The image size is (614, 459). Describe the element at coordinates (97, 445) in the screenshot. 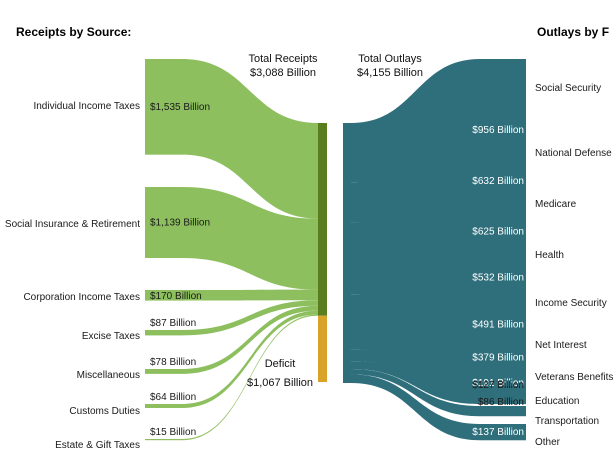

I see `receipt-estate-gift-taxes-name: Estate & Gift Taxes` at that location.